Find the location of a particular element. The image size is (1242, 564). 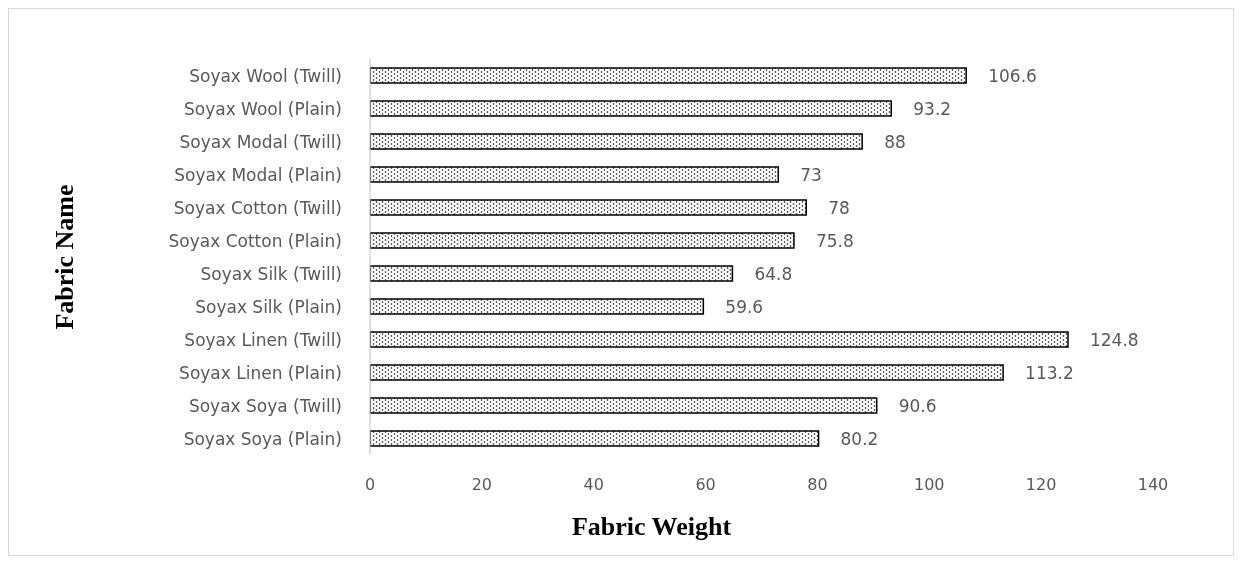

y-tick-label: Soyax Linen (Plain) is located at coordinates (260, 372).